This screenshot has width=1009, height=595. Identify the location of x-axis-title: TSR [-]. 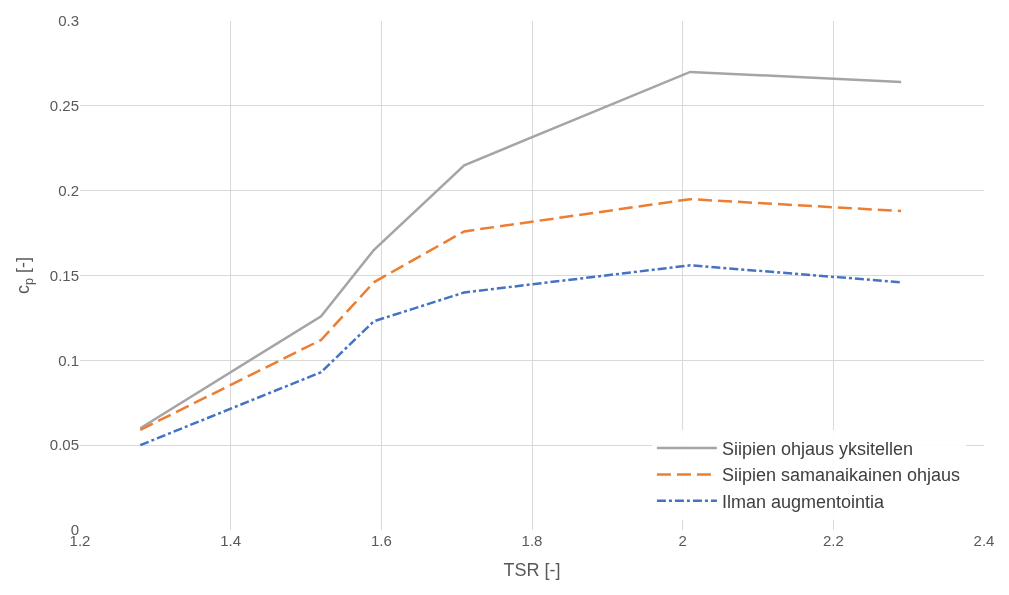
(532, 570).